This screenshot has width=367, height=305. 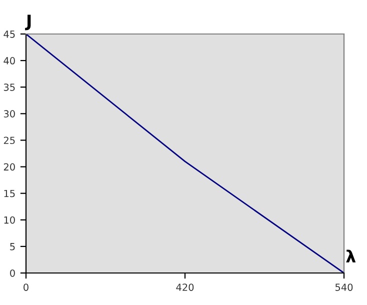 What do you see at coordinates (9, 140) in the screenshot?
I see `y-tick-label: 25` at bounding box center [9, 140].